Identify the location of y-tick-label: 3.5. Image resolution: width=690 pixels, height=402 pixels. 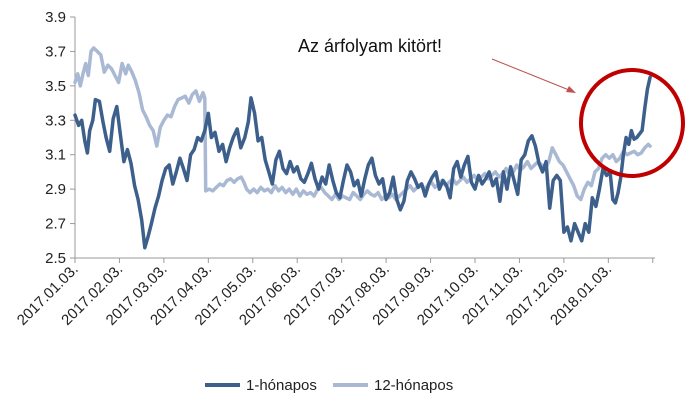
(55, 86).